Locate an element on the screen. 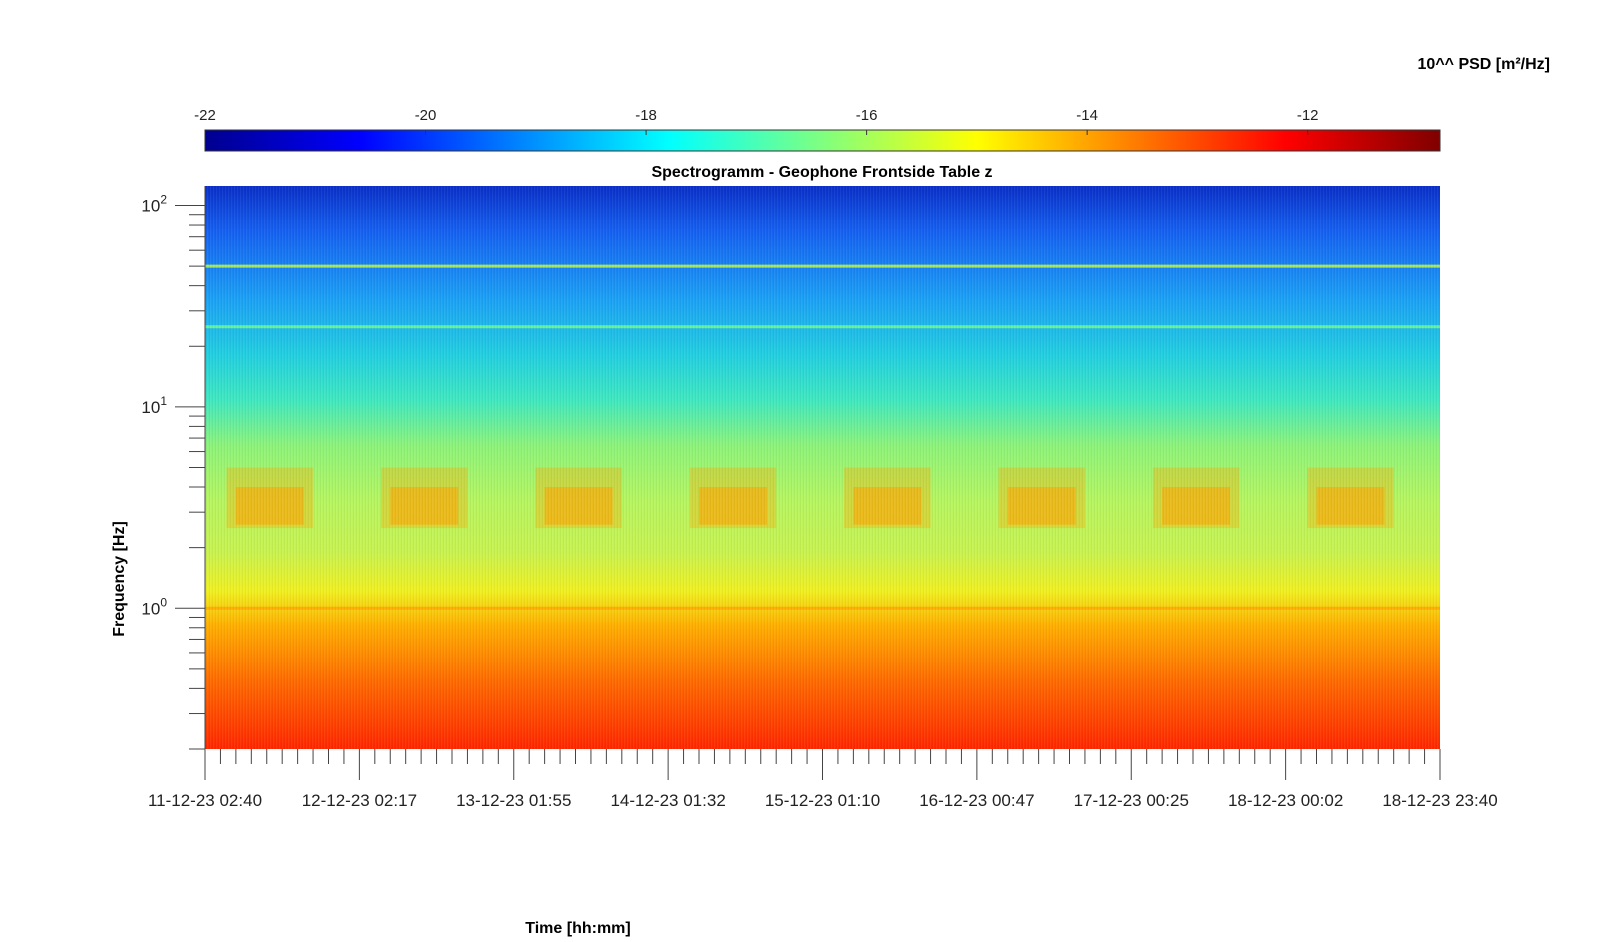 Image resolution: width=1600 pixels, height=942 pixels. x-tick-label: 15-12-23 01:10 is located at coordinates (822, 800).